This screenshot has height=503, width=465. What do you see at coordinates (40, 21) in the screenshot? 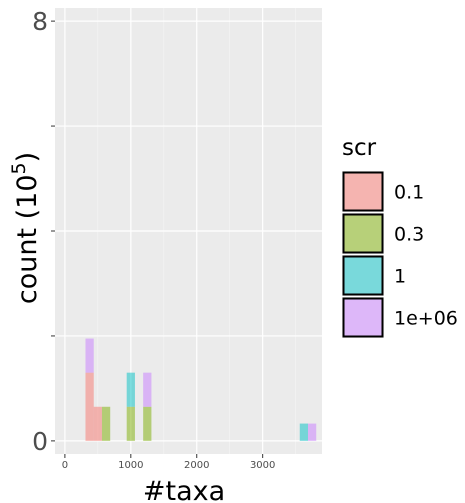
I see `y-tick-label: 8` at bounding box center [40, 21].